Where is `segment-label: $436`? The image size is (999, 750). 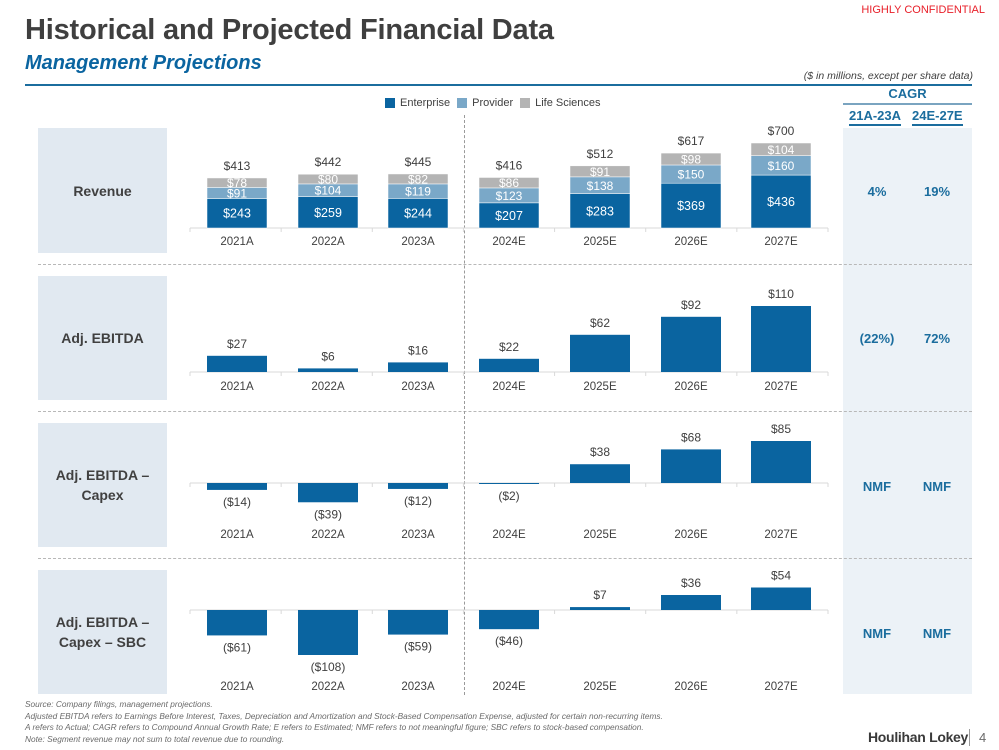
segment-label: $436 is located at coordinates (781, 202).